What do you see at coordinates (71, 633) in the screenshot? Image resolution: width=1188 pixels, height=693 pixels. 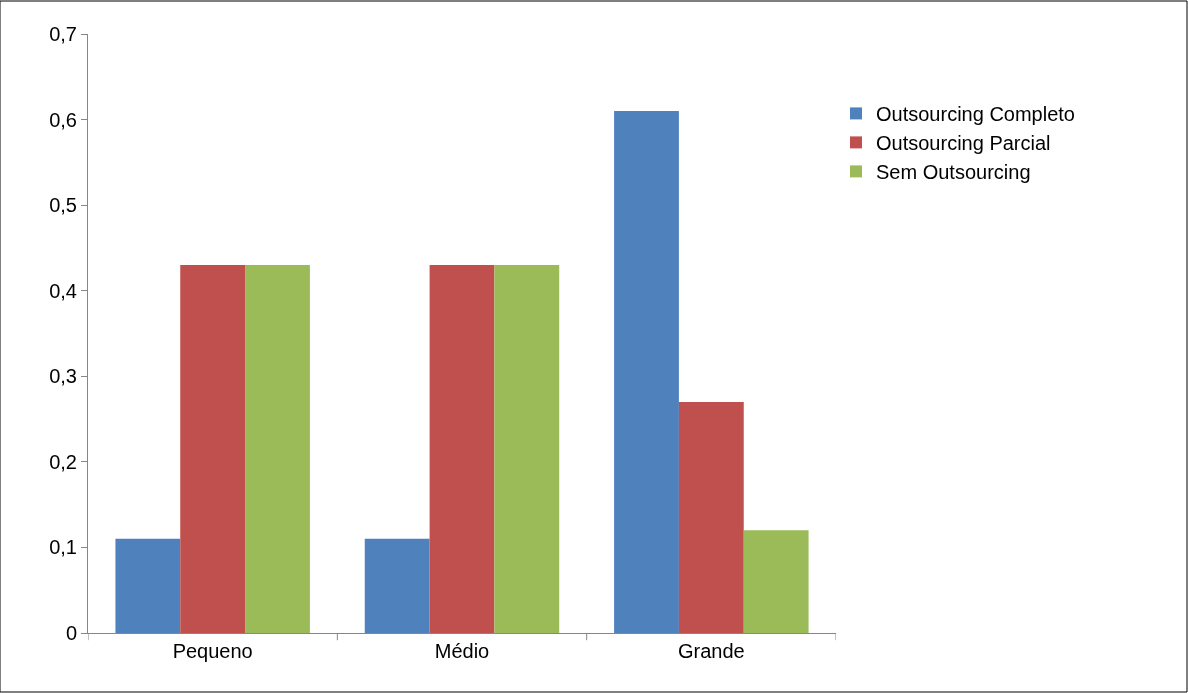 I see `y-tick-label: 0` at bounding box center [71, 633].